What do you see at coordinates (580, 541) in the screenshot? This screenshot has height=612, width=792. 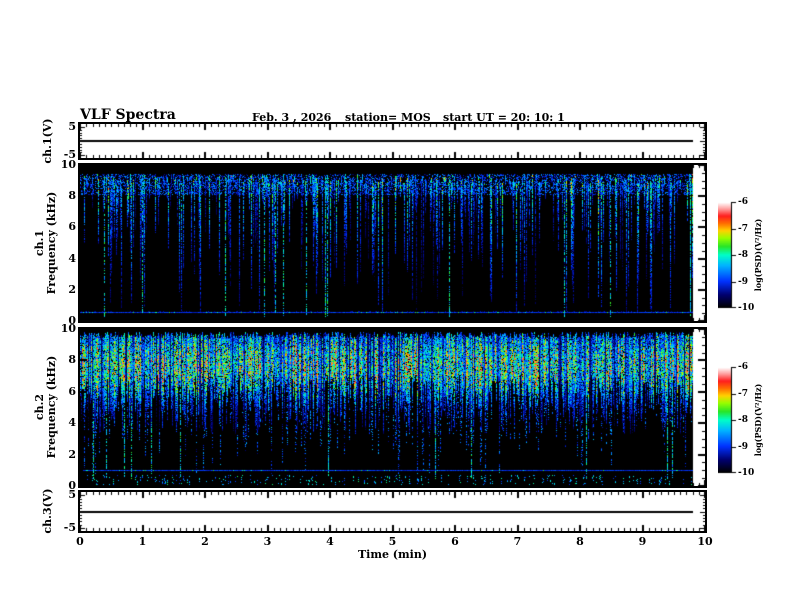 I see `x-tick-label: 8` at bounding box center [580, 541].